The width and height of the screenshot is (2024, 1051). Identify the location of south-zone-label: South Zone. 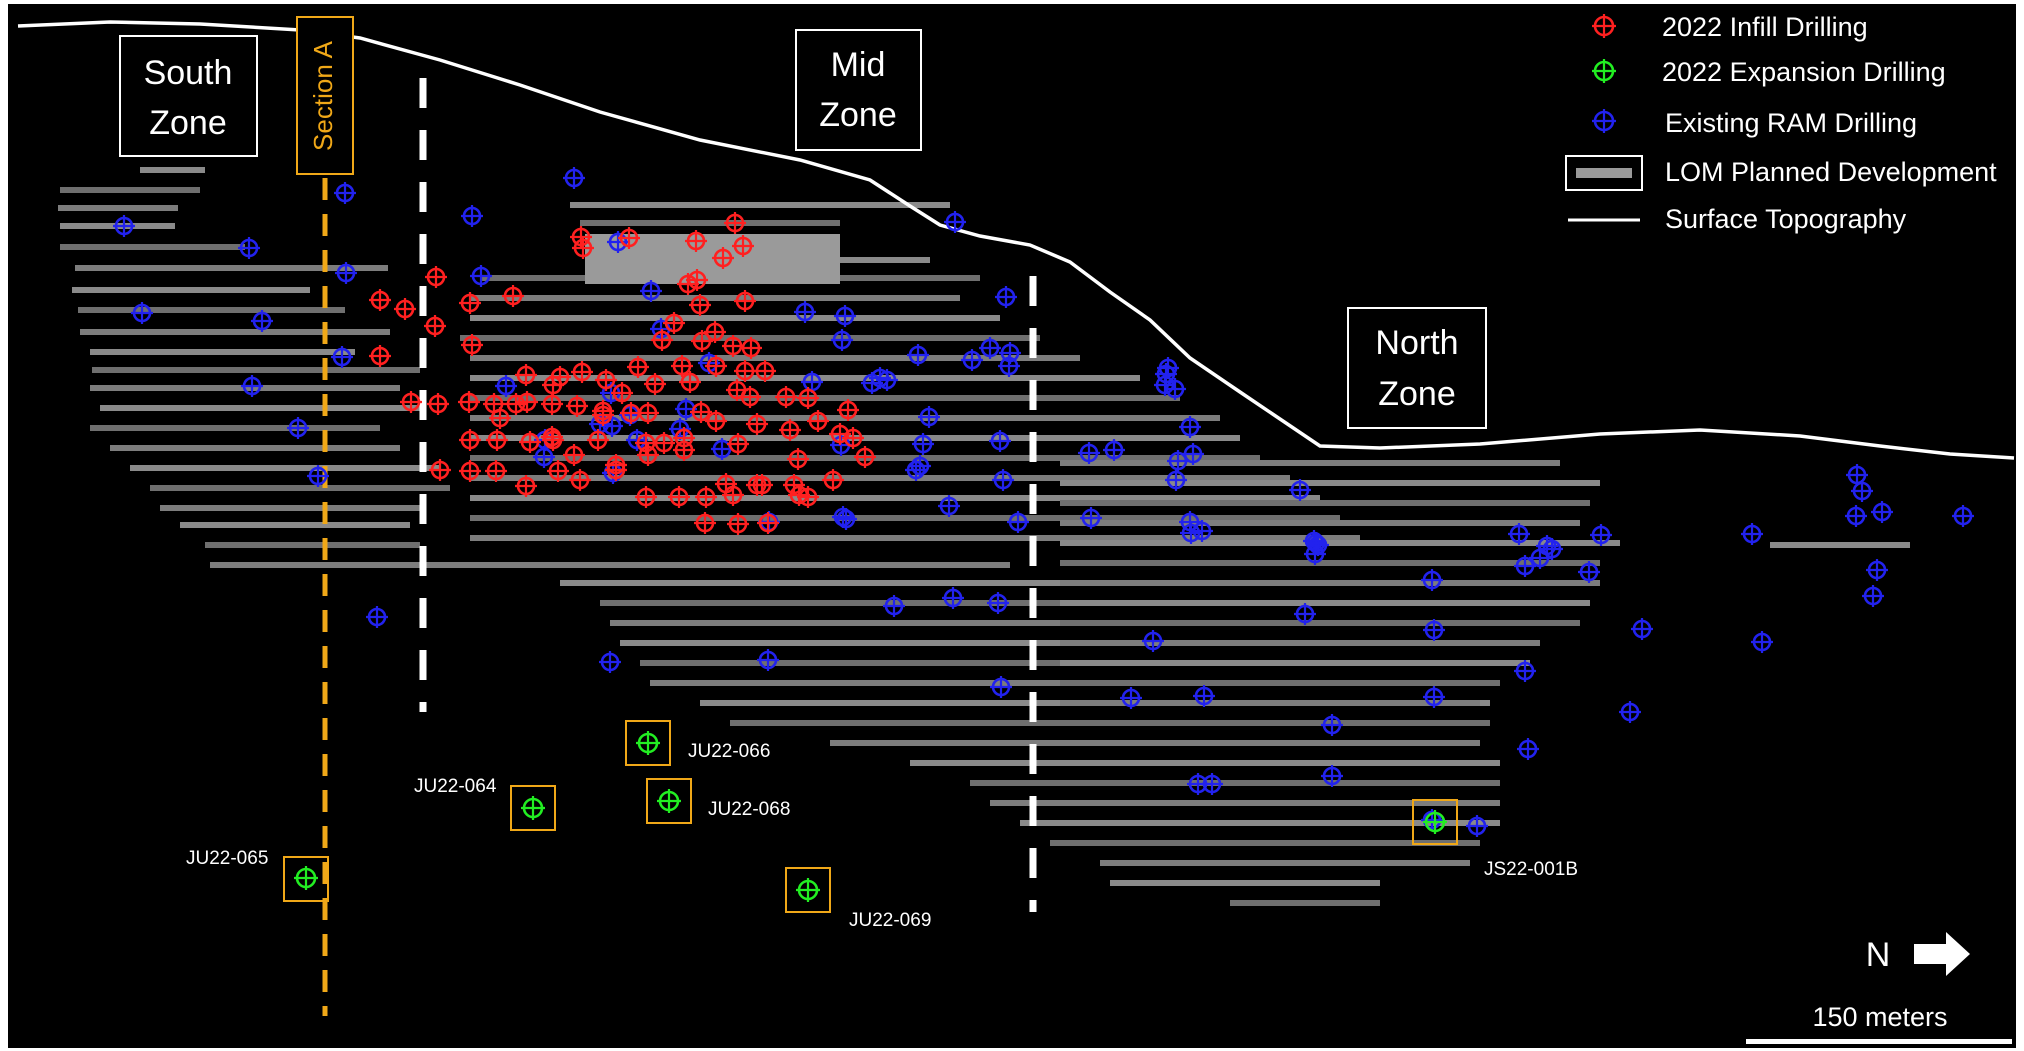
(188, 96).